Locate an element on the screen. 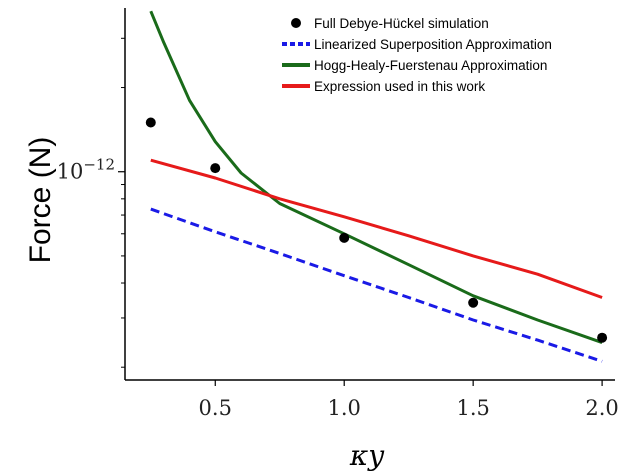 The image size is (622, 475). x-tick-label: 1.5 is located at coordinates (472, 408).